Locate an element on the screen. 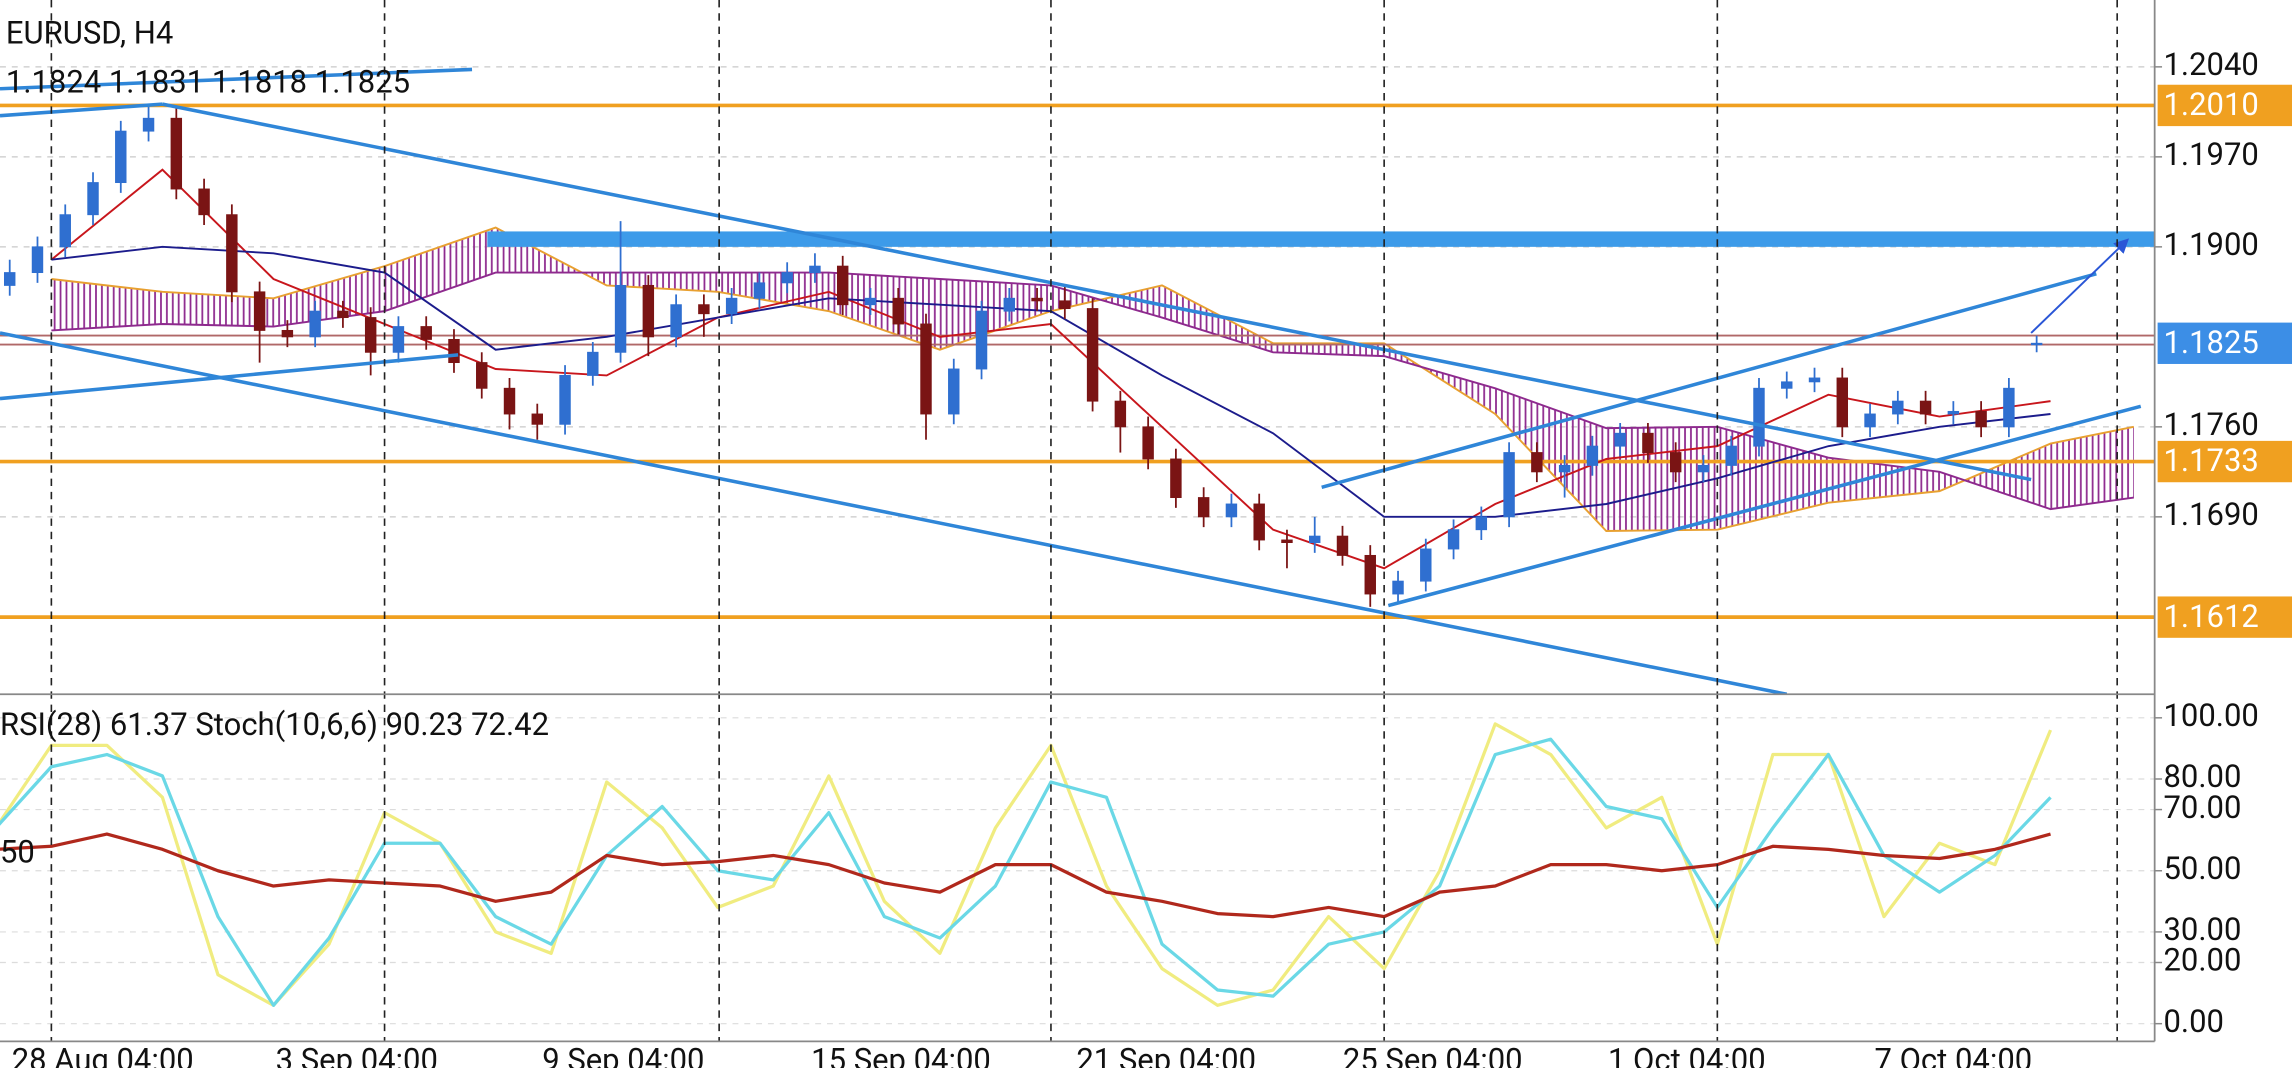  x-tick-label: 21 Sep 04:00 is located at coordinates (1166, 1054).